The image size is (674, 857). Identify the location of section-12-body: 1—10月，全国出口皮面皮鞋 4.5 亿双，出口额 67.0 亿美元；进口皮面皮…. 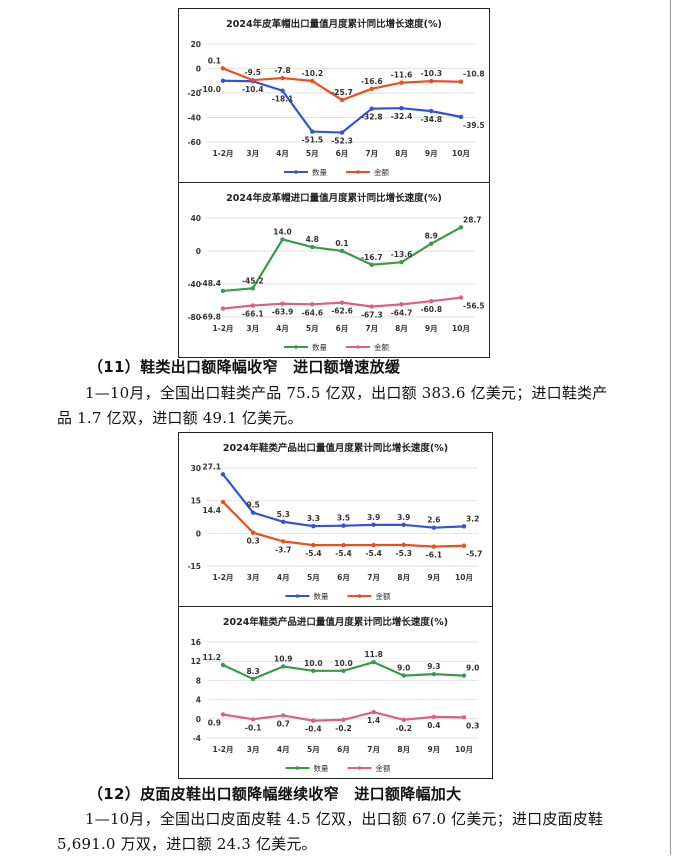
(330, 831).